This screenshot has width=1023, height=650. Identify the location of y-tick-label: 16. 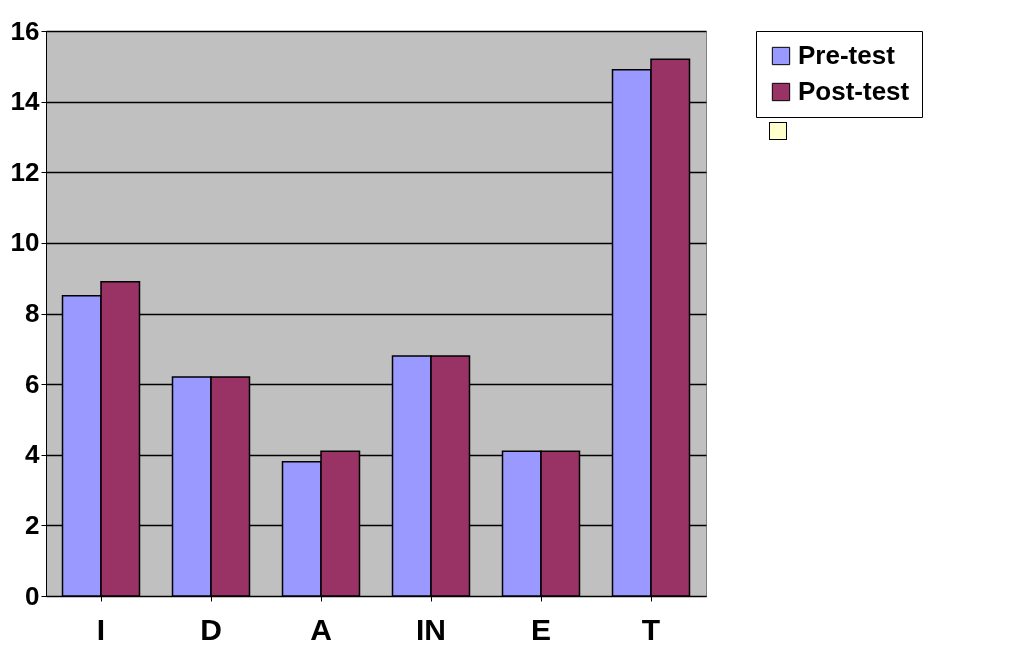
(25, 30).